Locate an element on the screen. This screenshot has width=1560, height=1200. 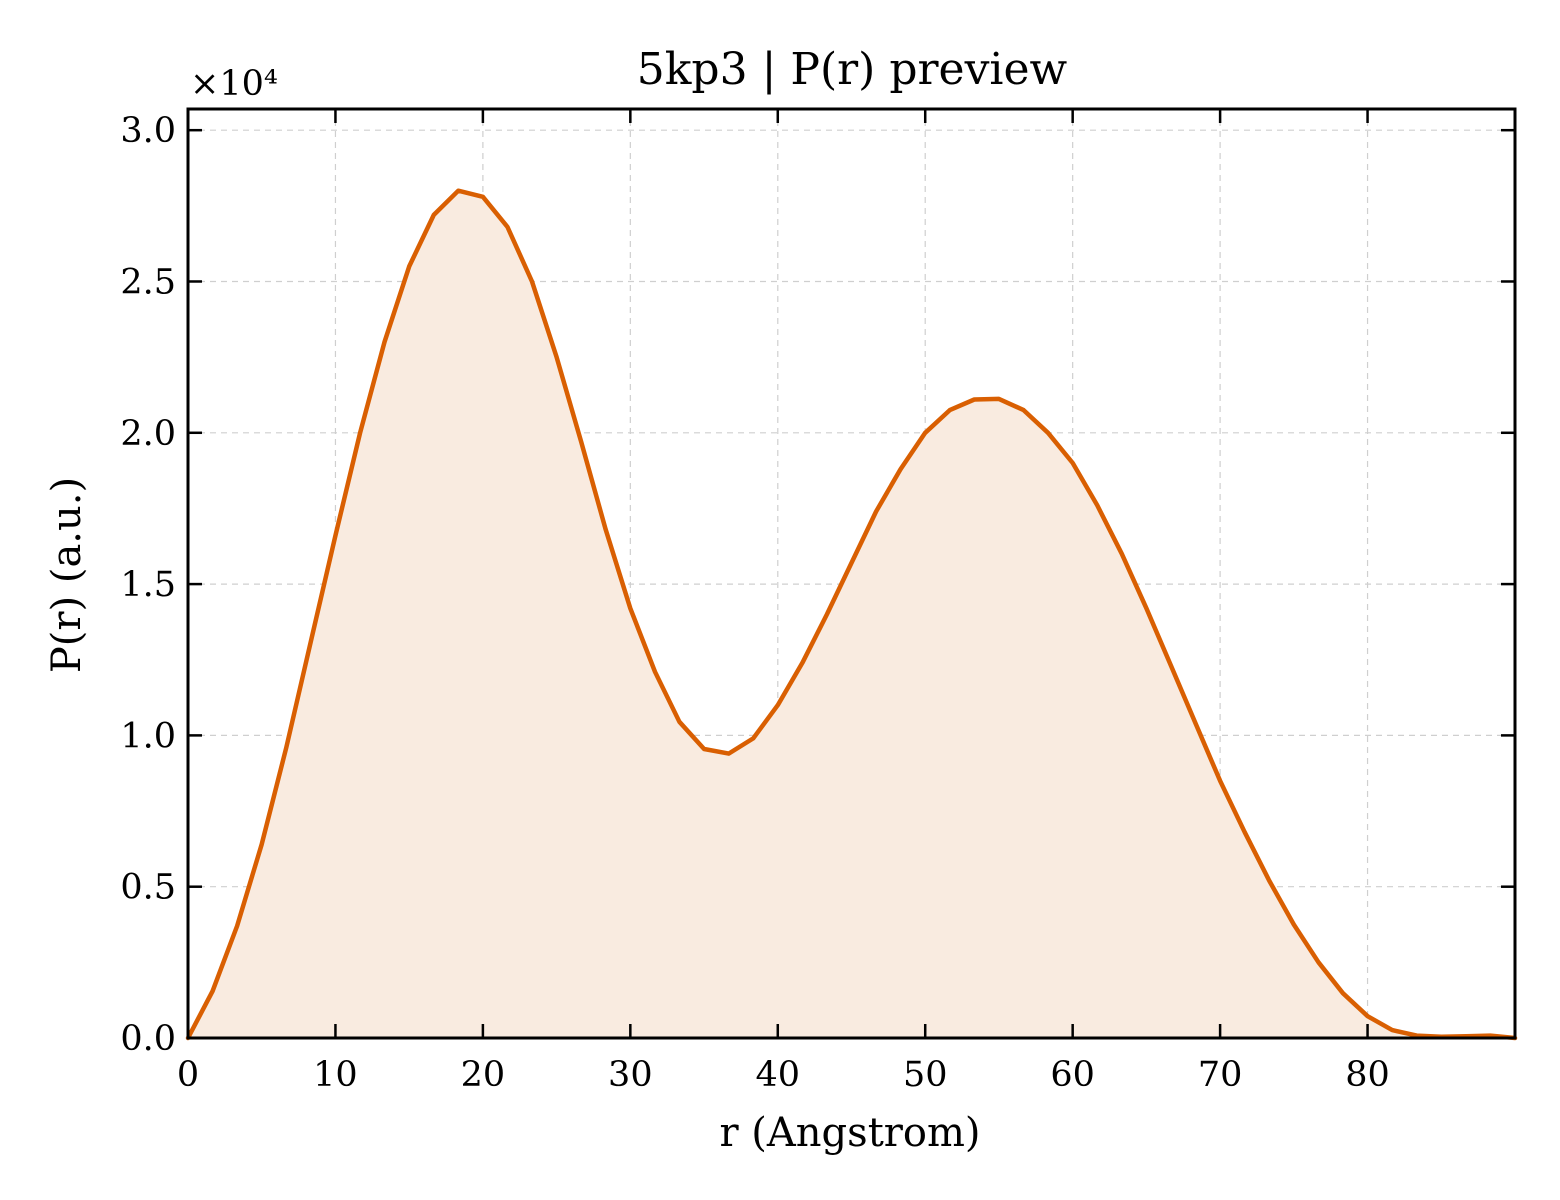
x-tick-label: 20 is located at coordinates (483, 1075).